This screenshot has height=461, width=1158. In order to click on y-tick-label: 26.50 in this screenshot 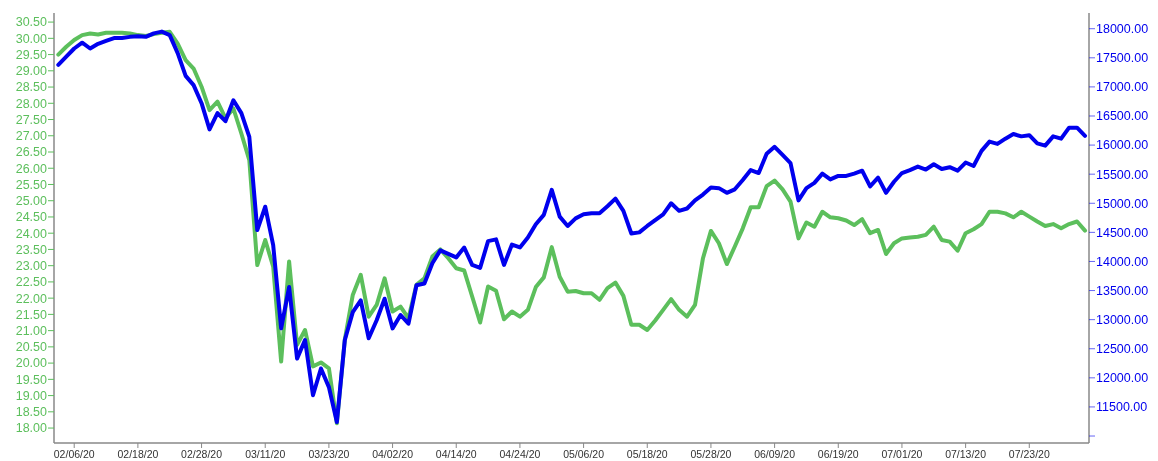, I will do `click(31, 152)`.